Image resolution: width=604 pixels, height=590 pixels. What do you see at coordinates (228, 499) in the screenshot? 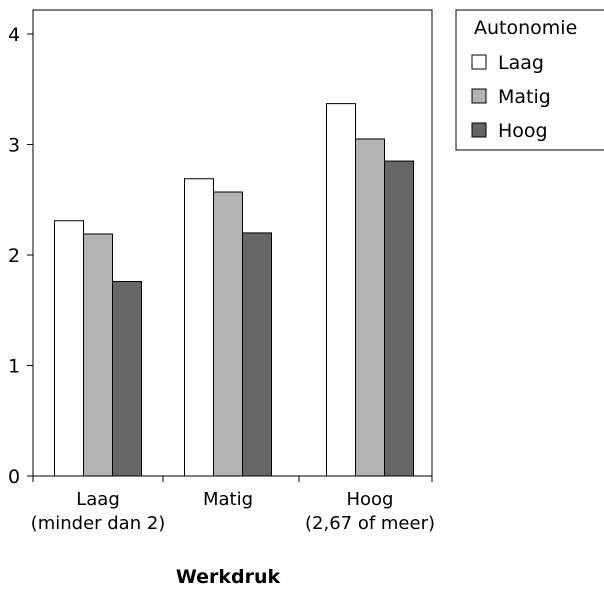
I see `x-tick-label-2-1: Matig` at bounding box center [228, 499].